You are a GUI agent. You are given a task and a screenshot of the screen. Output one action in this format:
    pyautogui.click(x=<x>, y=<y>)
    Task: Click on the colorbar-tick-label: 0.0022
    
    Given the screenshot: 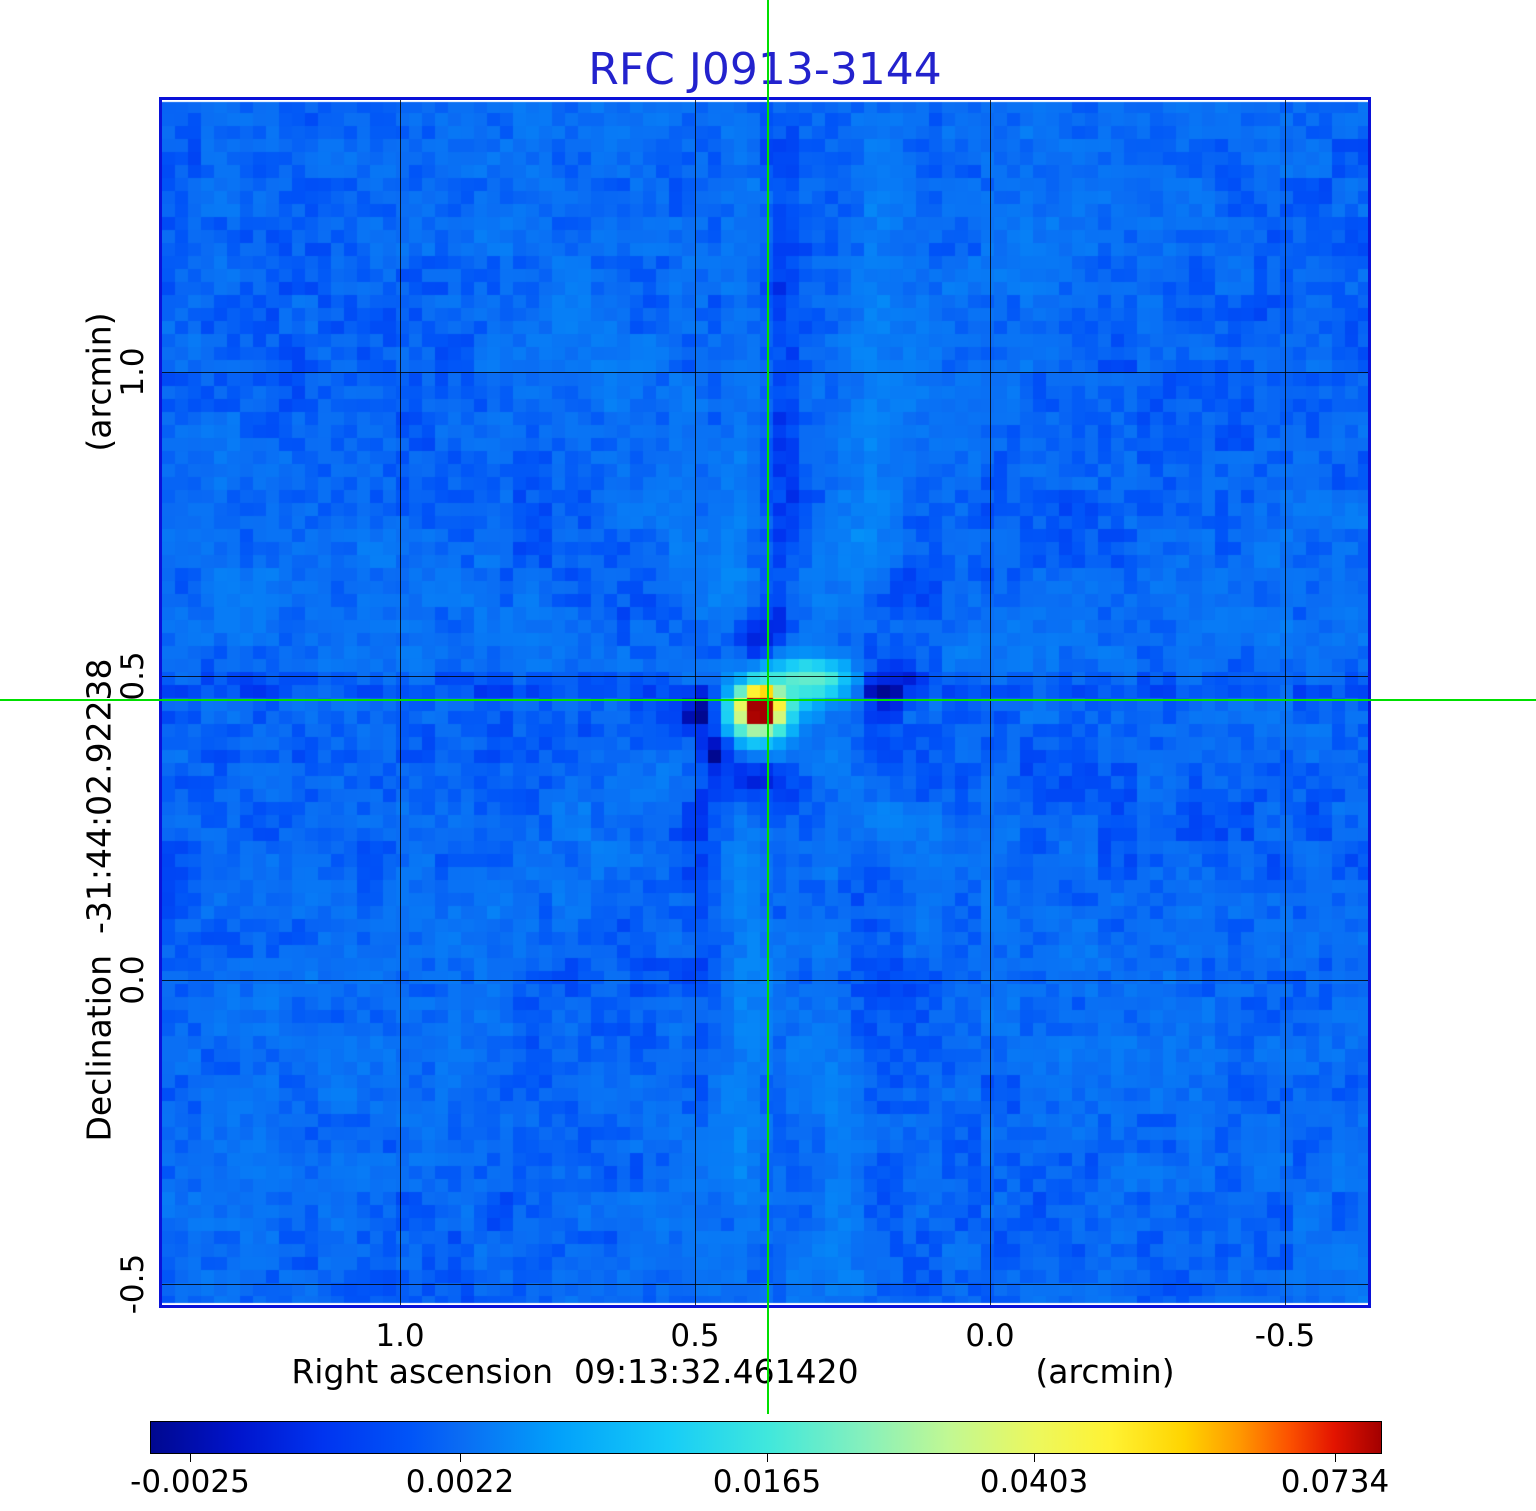 What is the action you would take?
    pyautogui.click(x=460, y=1482)
    